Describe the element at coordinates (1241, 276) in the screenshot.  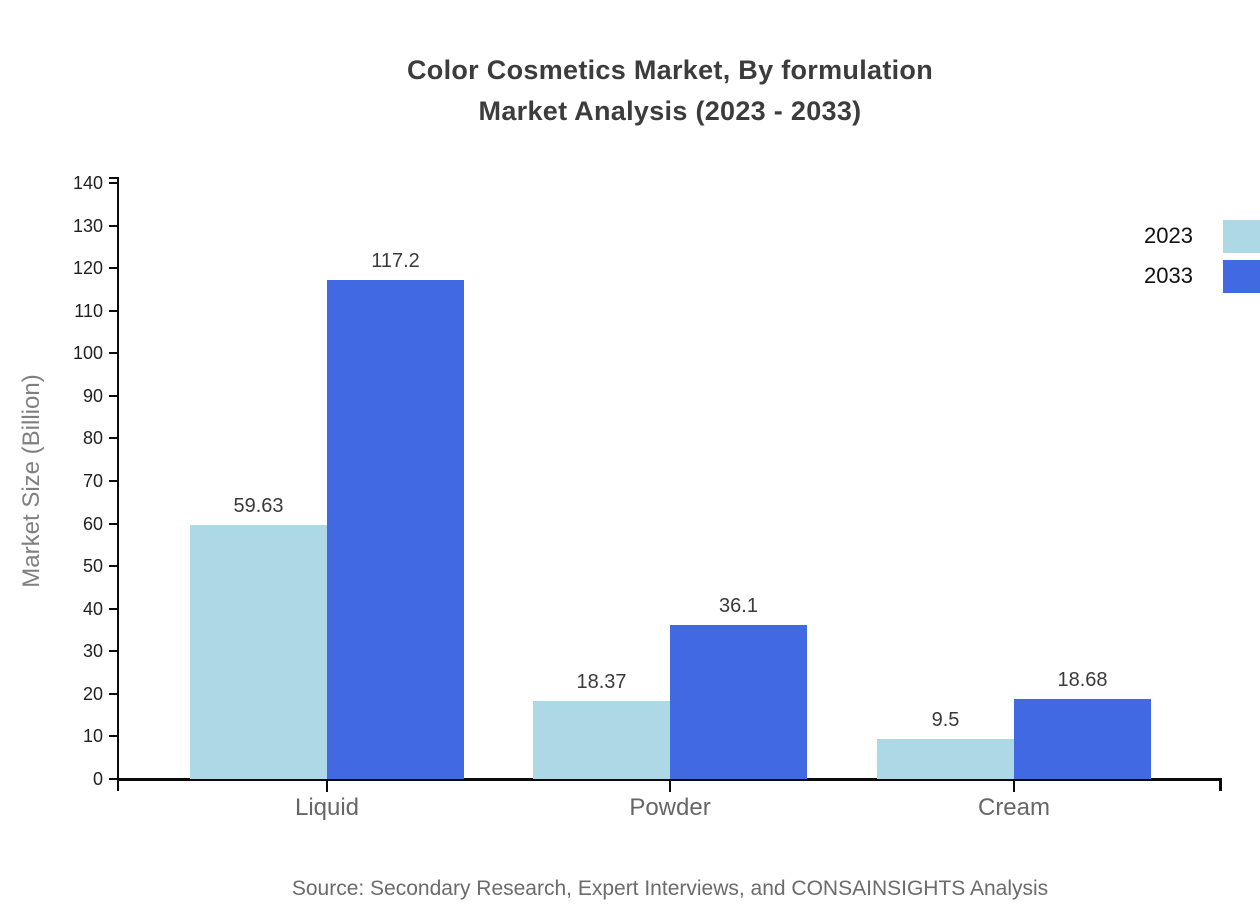
I see `legend-swatch-2033` at that location.